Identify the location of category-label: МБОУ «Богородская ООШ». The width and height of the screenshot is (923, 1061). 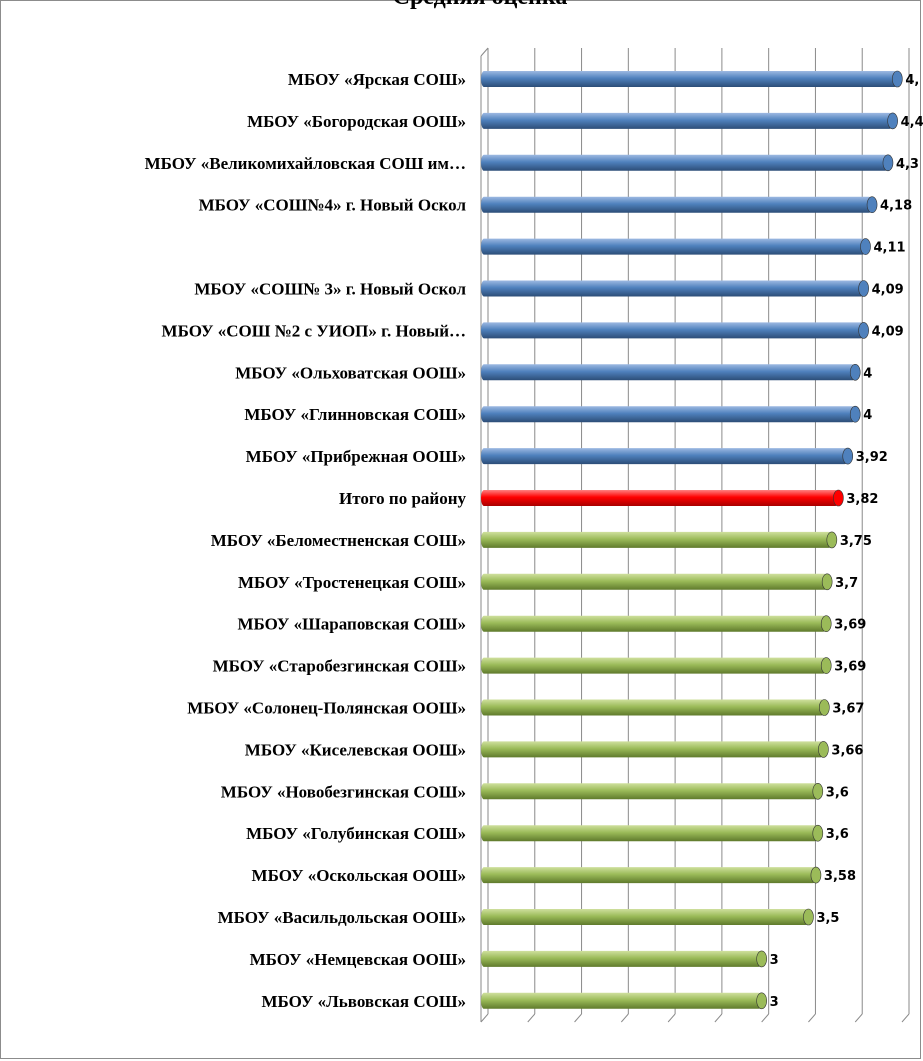
(356, 121).